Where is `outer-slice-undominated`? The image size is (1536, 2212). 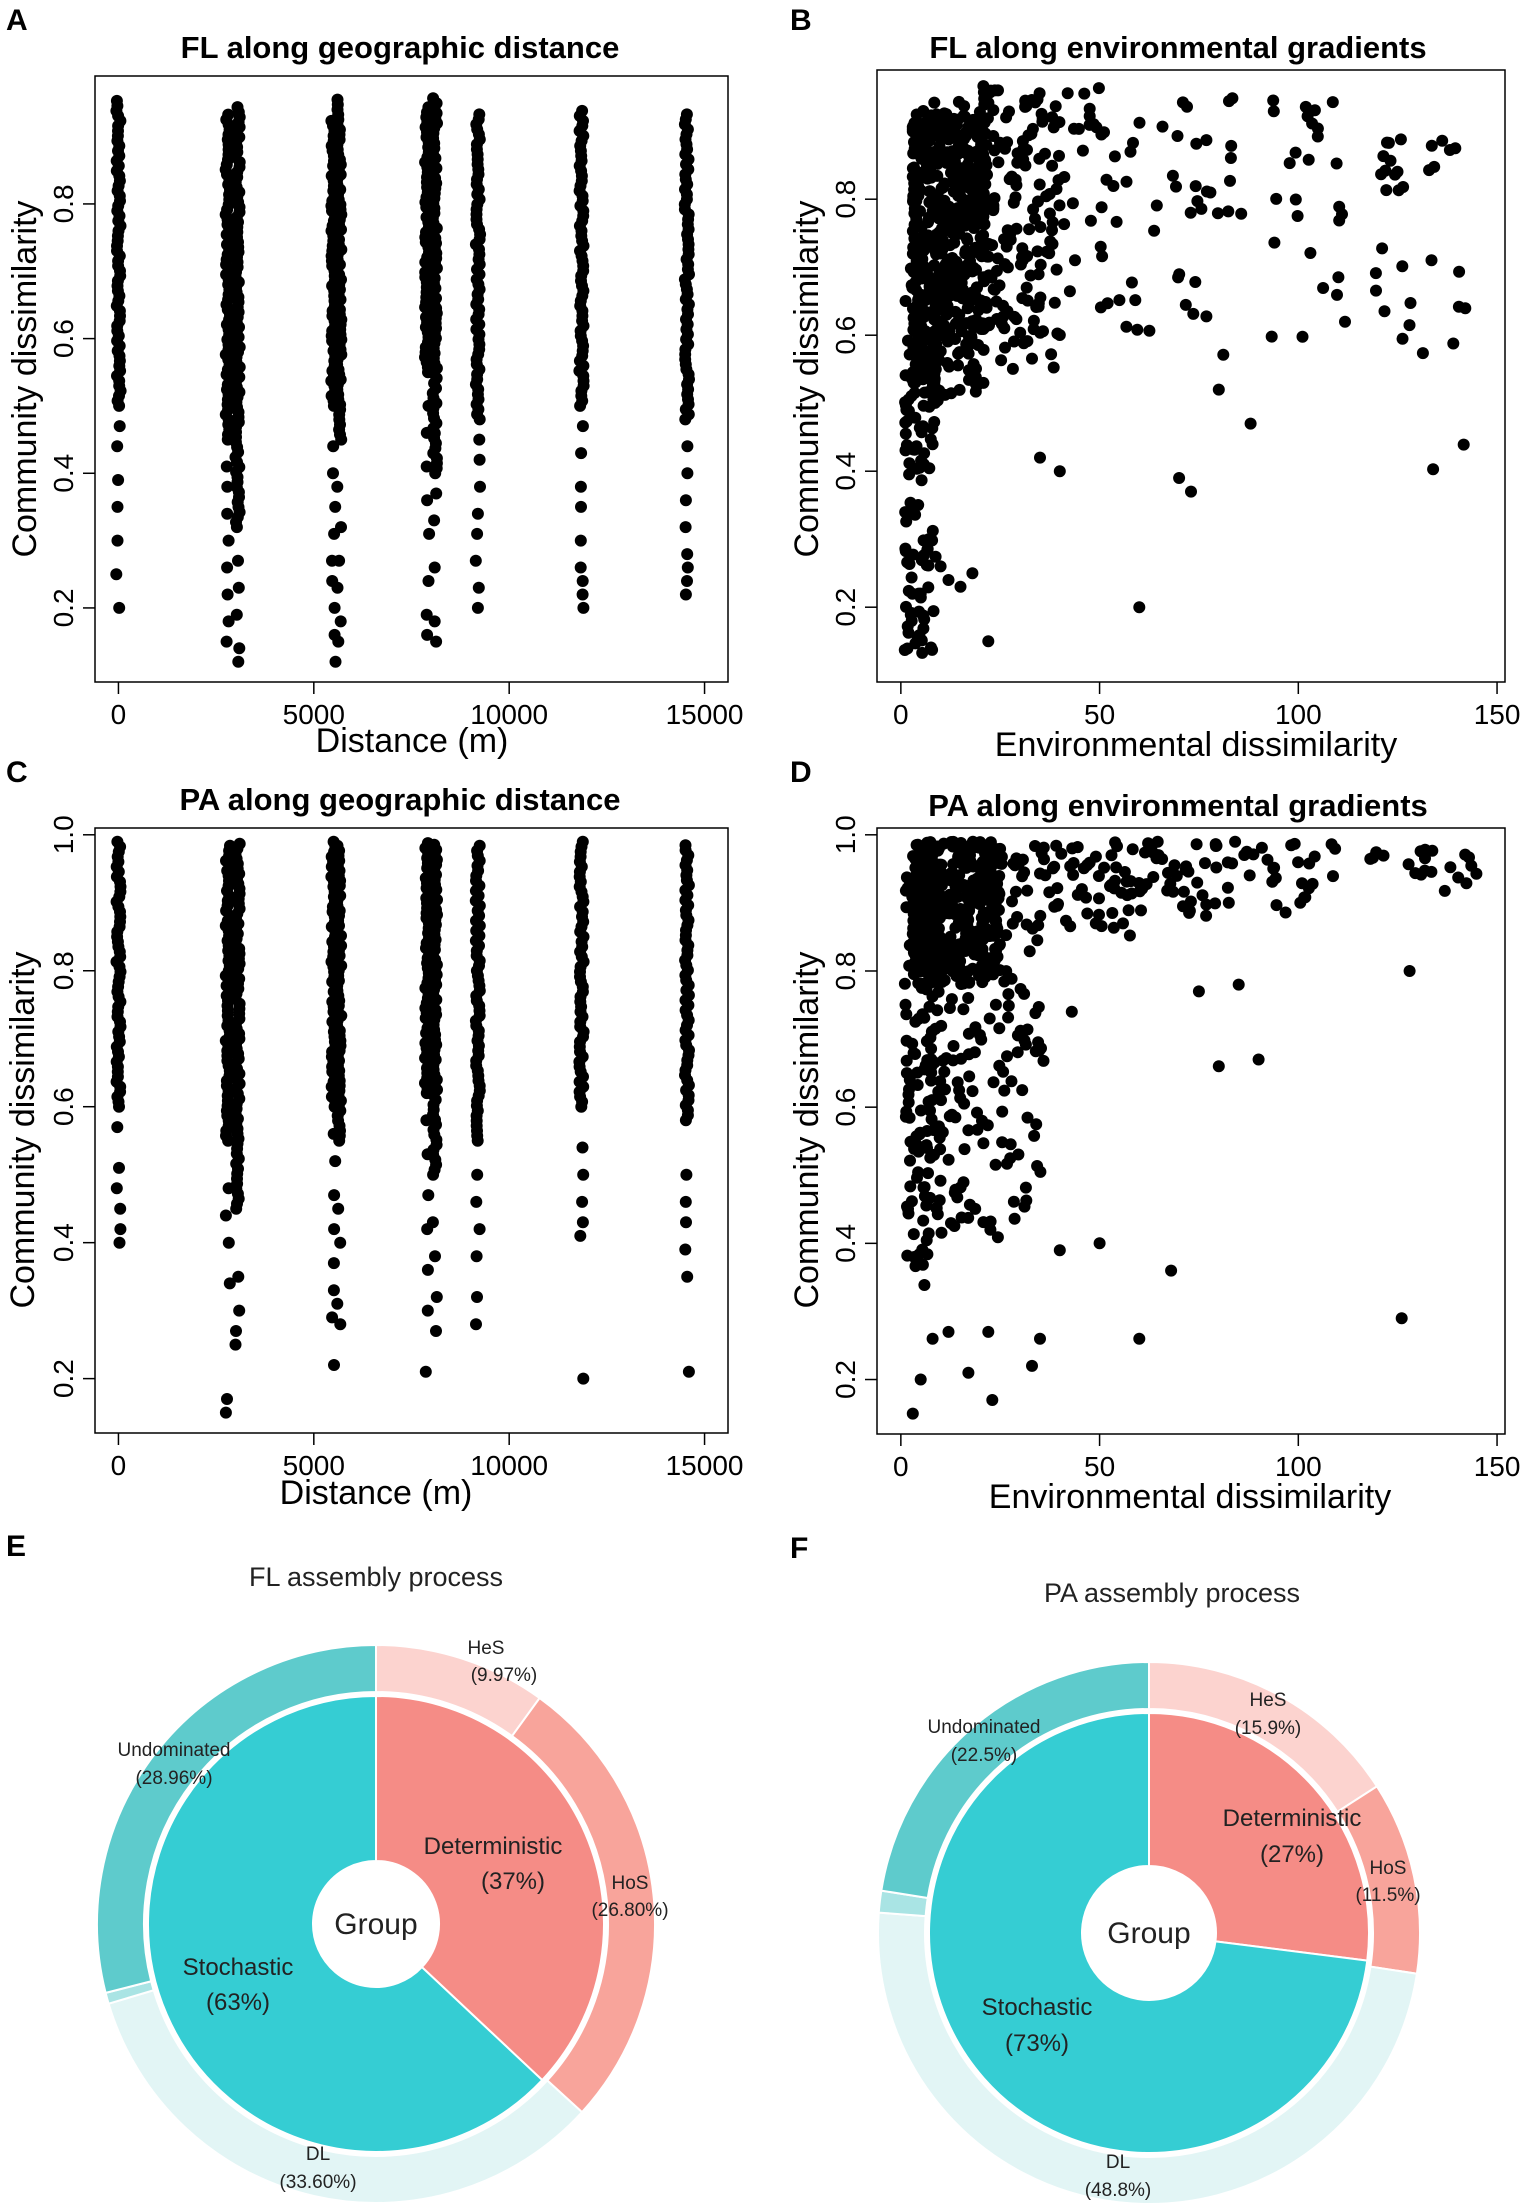
outer-slice-undominated is located at coordinates (236, 1819).